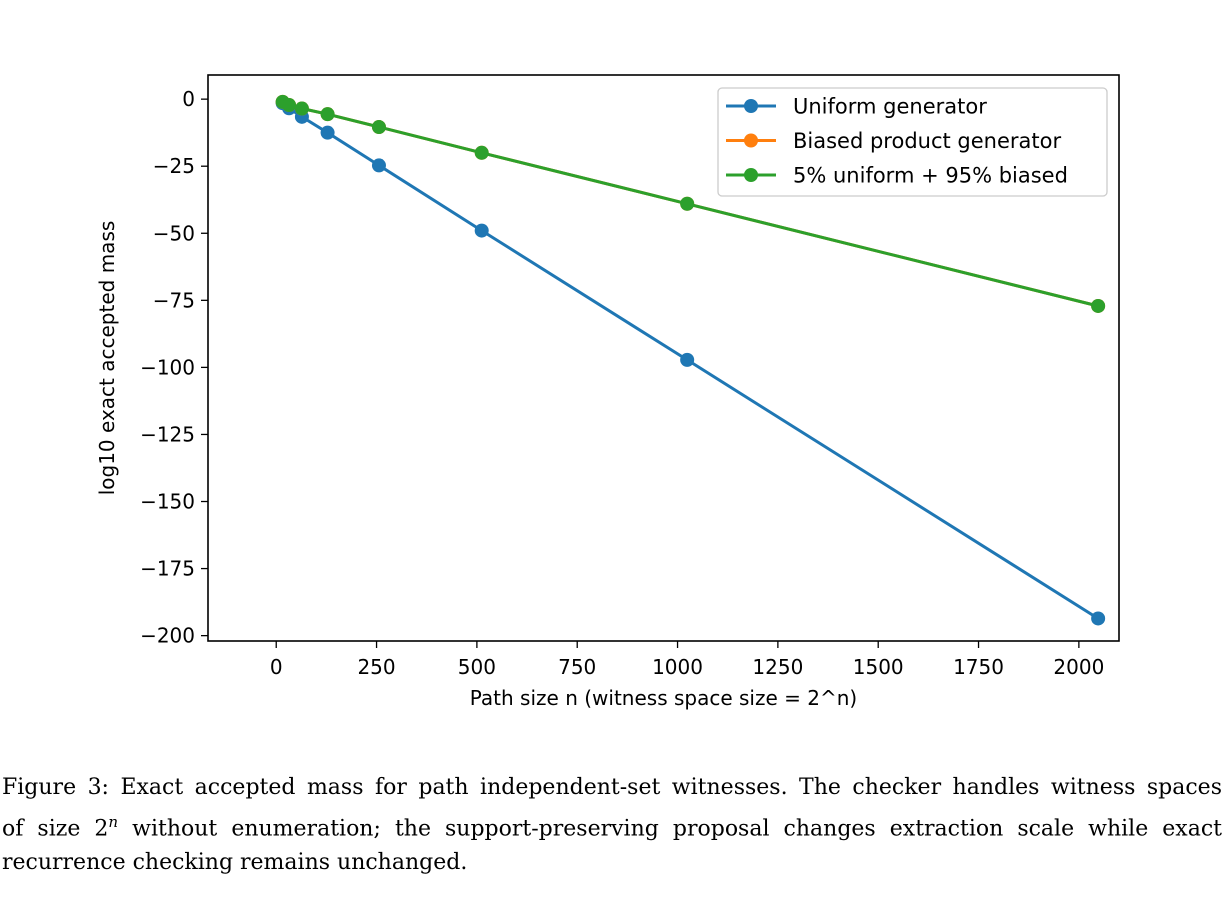  What do you see at coordinates (376, 667) in the screenshot?
I see `x-tick-label: 250` at bounding box center [376, 667].